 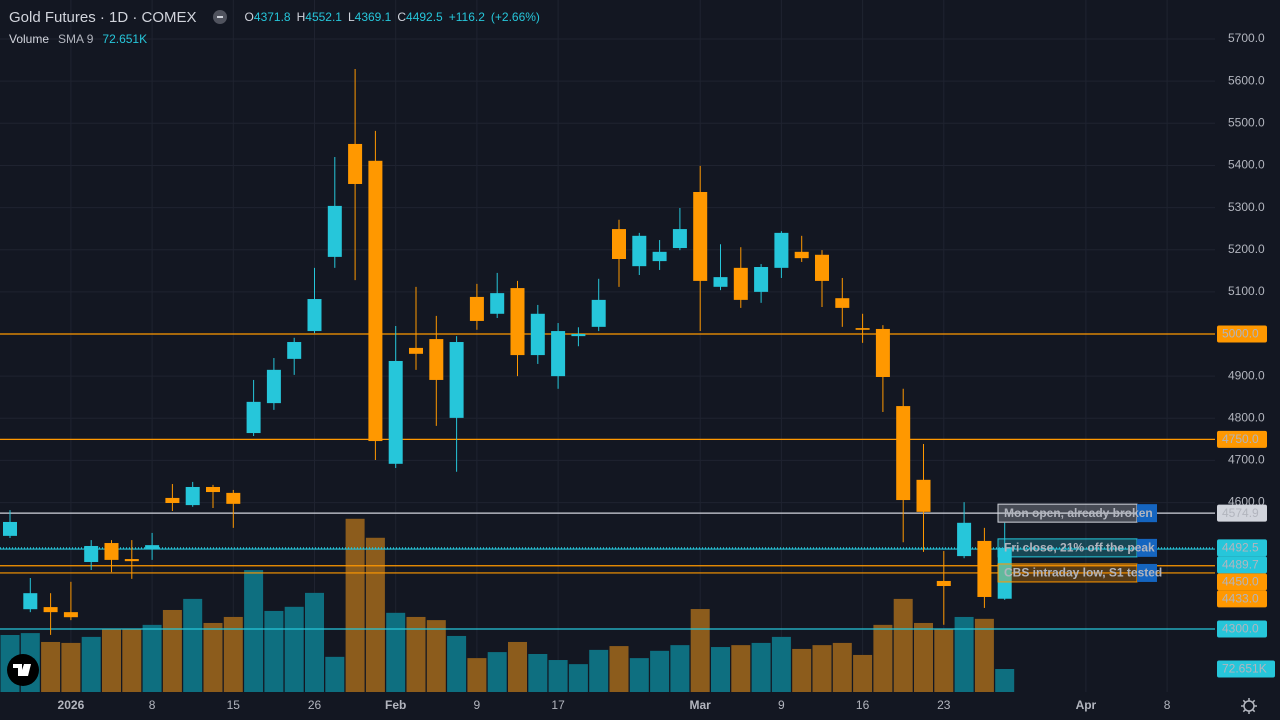 I want to click on settings-icon, so click(x=1249, y=706).